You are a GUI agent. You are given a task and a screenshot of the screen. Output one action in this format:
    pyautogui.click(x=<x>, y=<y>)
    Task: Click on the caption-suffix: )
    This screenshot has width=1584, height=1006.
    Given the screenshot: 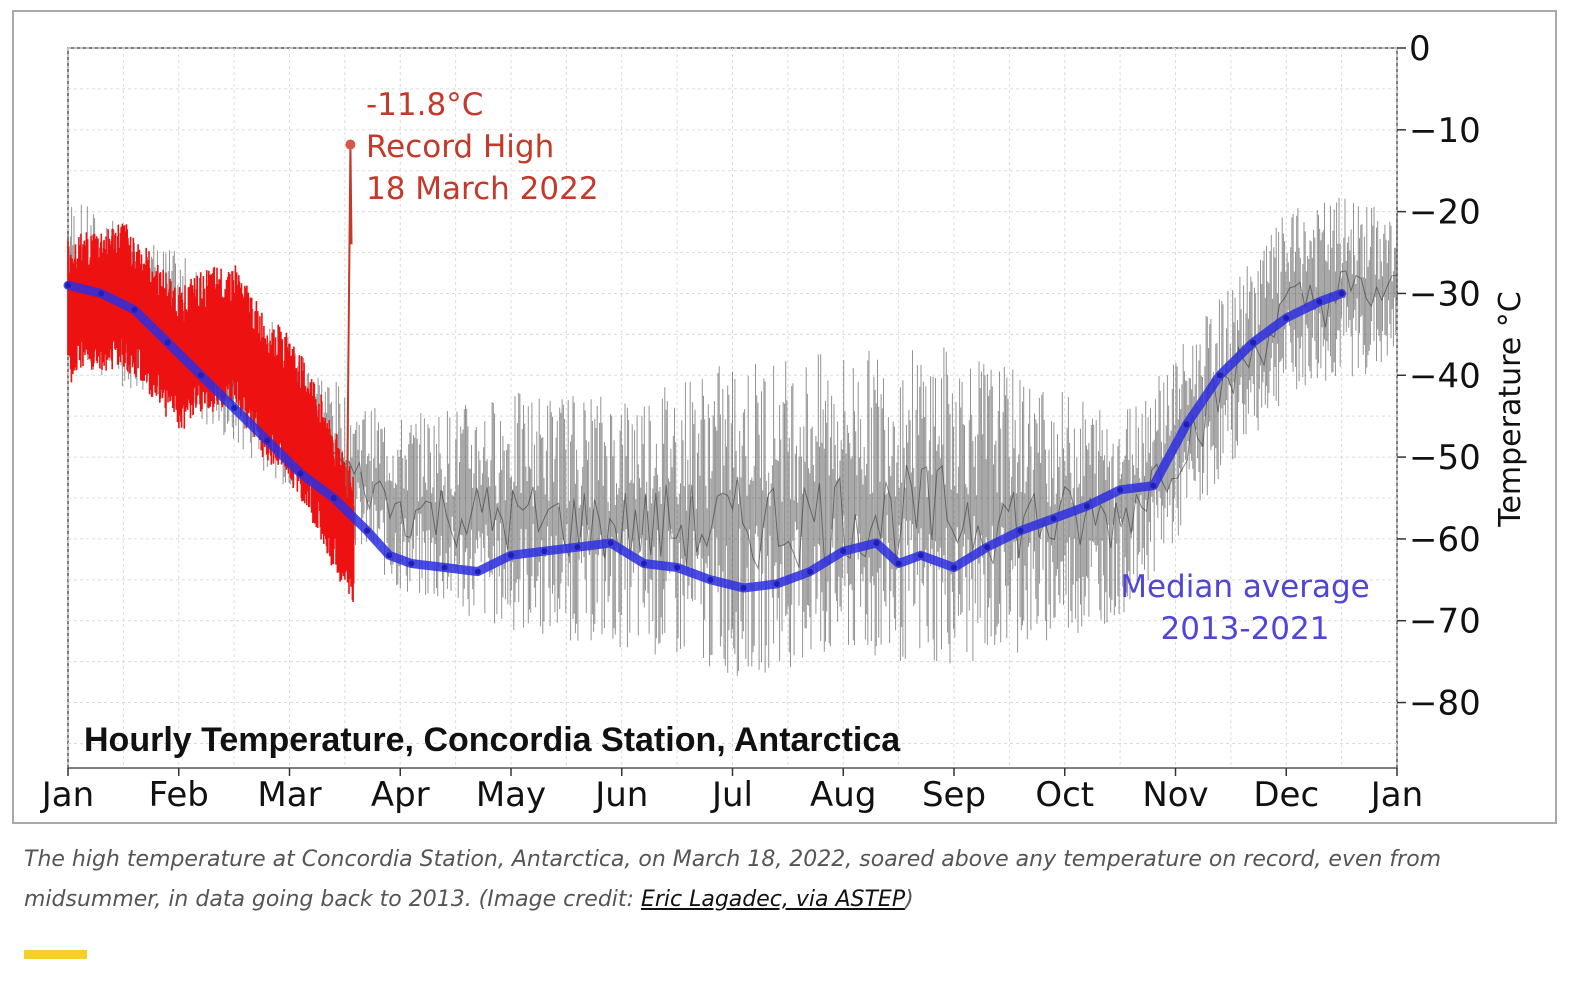 What is the action you would take?
    pyautogui.click(x=909, y=899)
    